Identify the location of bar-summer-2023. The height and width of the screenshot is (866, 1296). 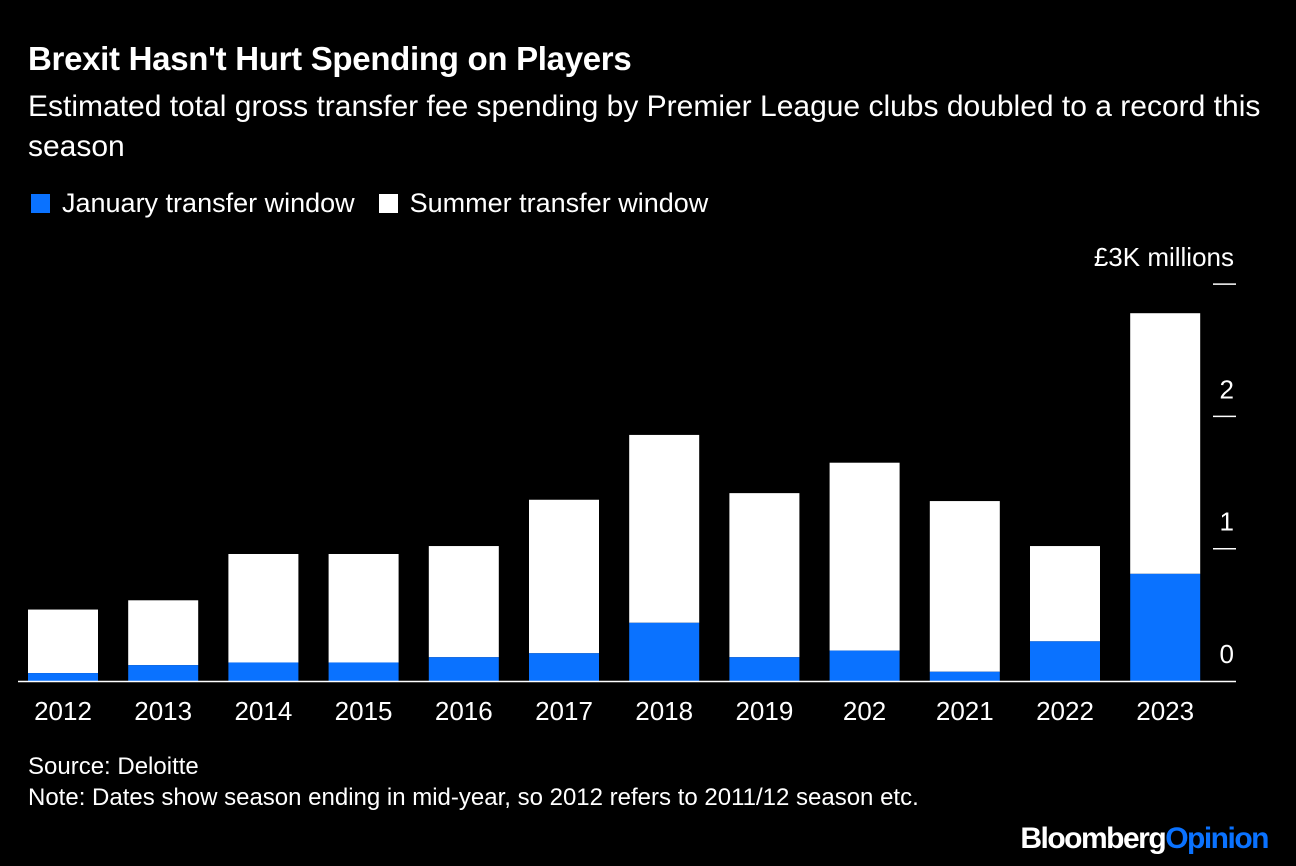
(1165, 443).